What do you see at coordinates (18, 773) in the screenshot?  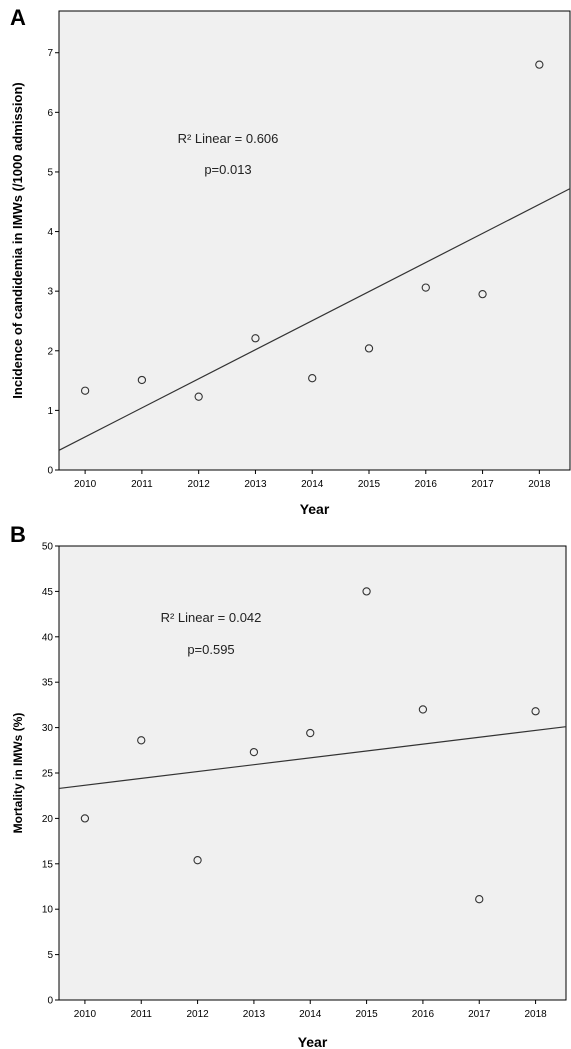 I see `y-axis-label: Mortality in IMWs (%)` at bounding box center [18, 773].